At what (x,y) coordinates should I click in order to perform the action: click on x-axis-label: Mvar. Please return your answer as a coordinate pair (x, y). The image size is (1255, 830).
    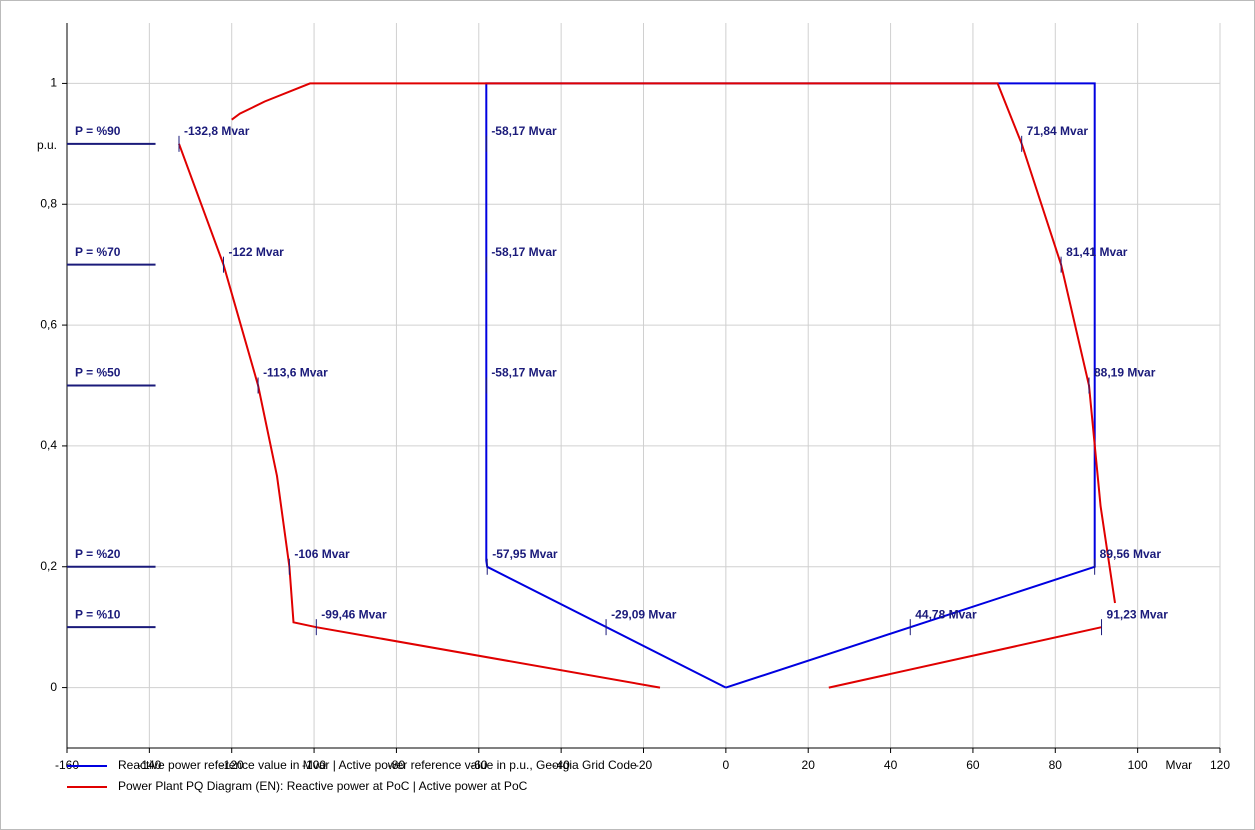
    Looking at the image, I should click on (1178, 765).